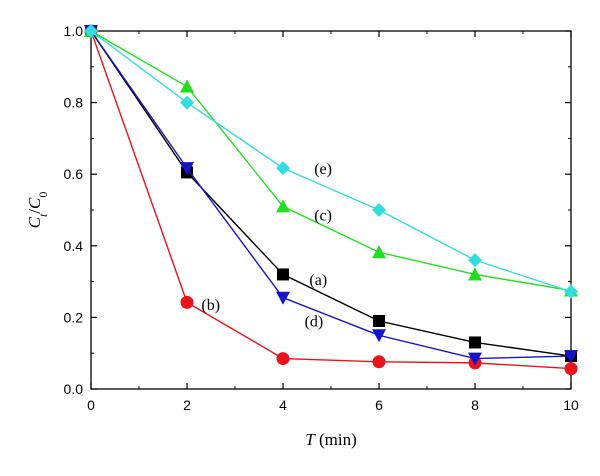  Describe the element at coordinates (74, 389) in the screenshot. I see `y-tick-label: 0.0` at that location.